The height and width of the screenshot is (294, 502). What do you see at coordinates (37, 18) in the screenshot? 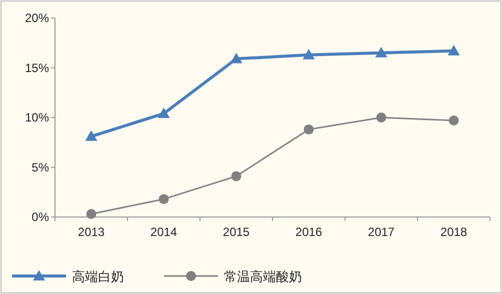
I see `y-tick-label: 20%` at bounding box center [37, 18].